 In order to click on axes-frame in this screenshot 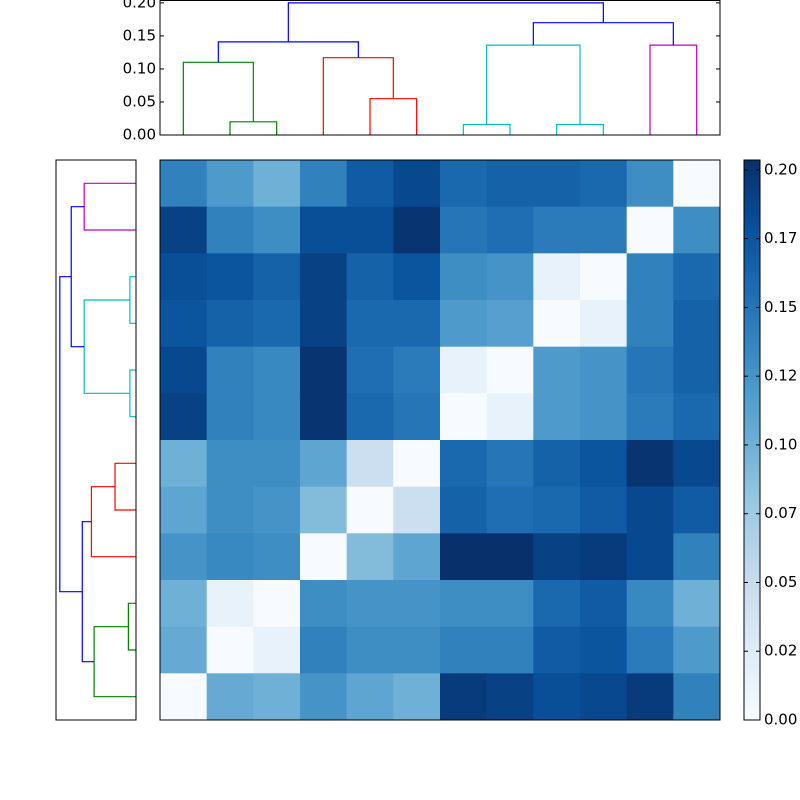, I will do `click(96, 440)`.